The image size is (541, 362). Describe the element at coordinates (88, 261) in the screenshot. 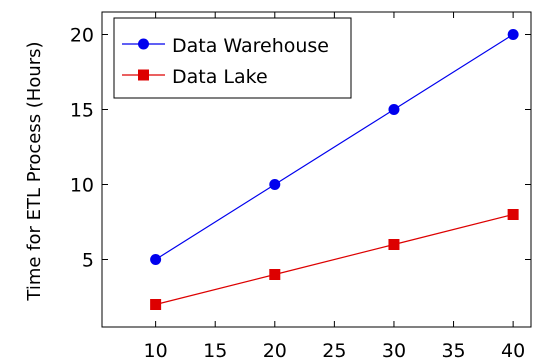

I see `y-tick-label: 5` at that location.